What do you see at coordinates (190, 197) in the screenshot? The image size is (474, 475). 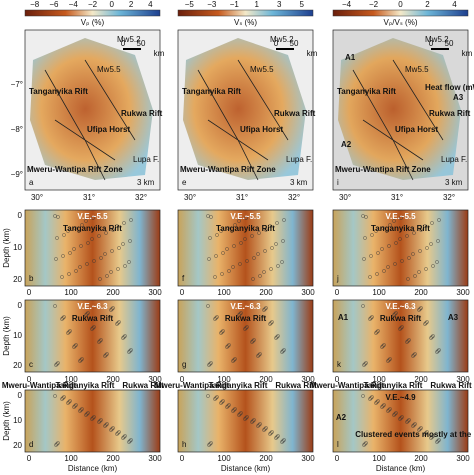 I see `lon-tick-label: 30°` at bounding box center [190, 197].